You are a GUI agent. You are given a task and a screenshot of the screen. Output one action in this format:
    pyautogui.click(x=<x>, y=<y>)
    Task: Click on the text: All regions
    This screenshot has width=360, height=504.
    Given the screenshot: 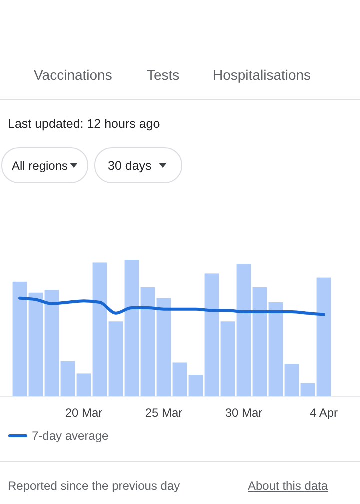 What is the action you would take?
    pyautogui.click(x=40, y=166)
    